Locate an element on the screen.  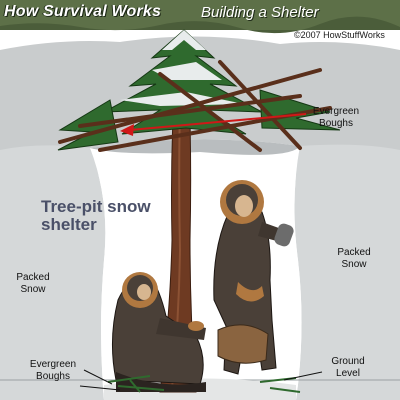
label-ground-level: Ground Level is located at coordinates (348, 367).